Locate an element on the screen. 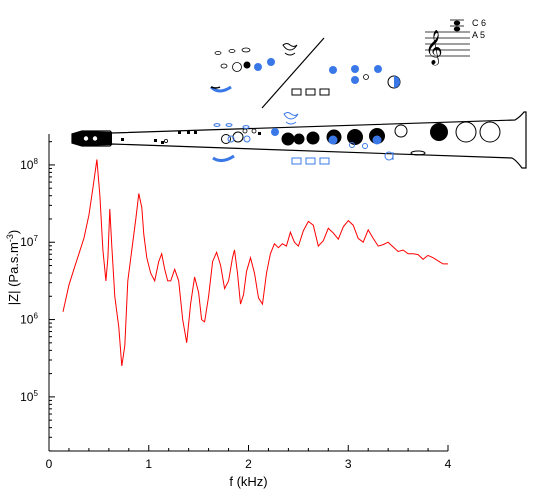 This screenshot has height=500, width=560. highlight-keys is located at coordinates (319, 138).